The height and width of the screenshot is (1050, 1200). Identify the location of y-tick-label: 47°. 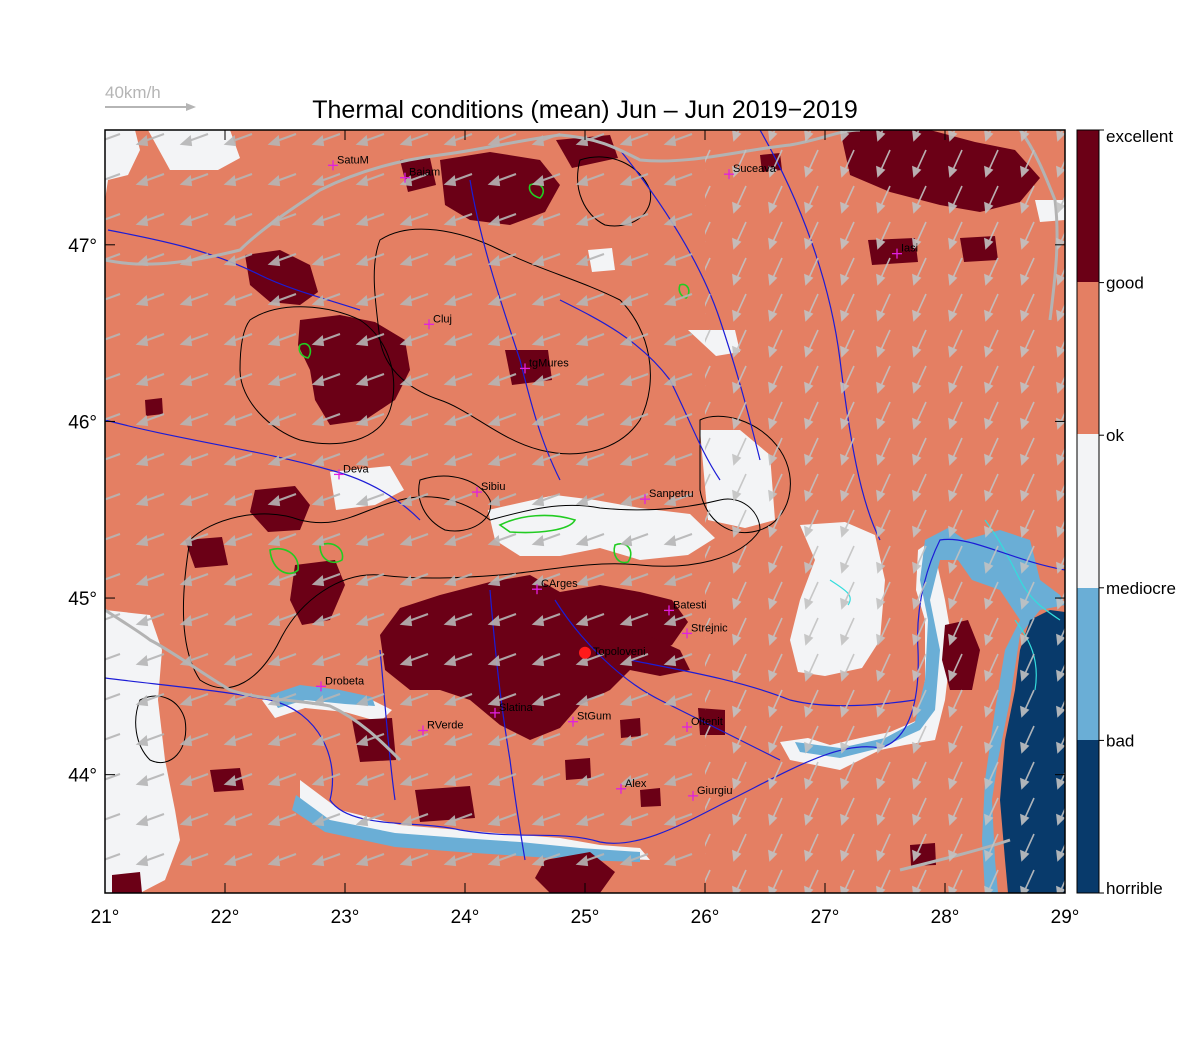
(82, 246).